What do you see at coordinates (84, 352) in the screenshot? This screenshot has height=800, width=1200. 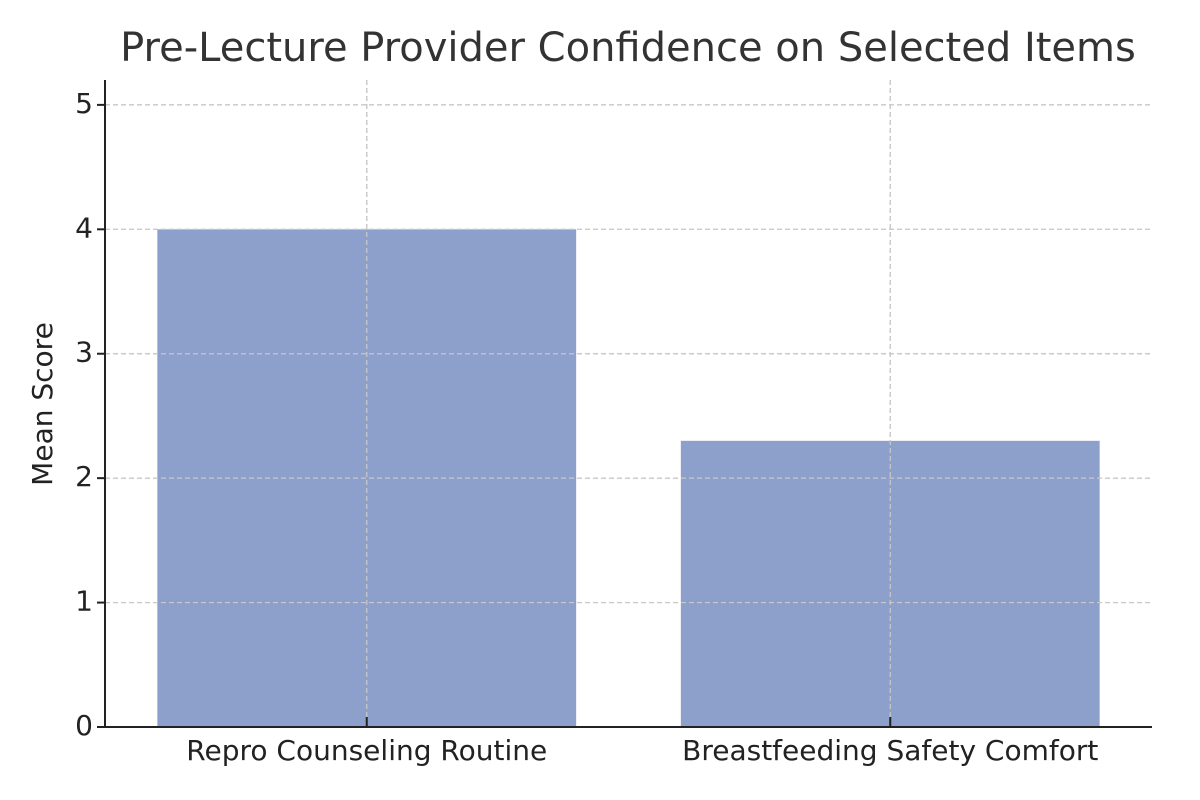 I see `y-tick-label: 3` at bounding box center [84, 352].